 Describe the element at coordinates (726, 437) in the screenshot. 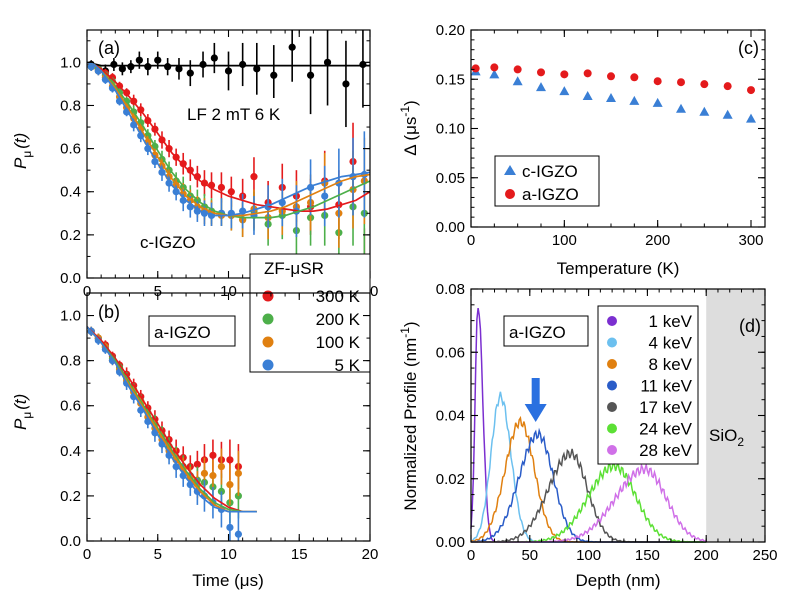

I see `sio2-label: SiO2` at that location.